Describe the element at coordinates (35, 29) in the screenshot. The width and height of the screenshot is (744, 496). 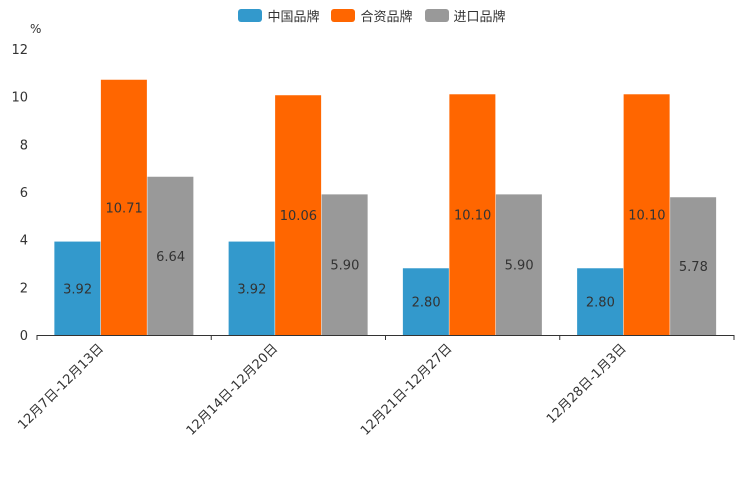
I see `y-axis-unit-label: %` at that location.